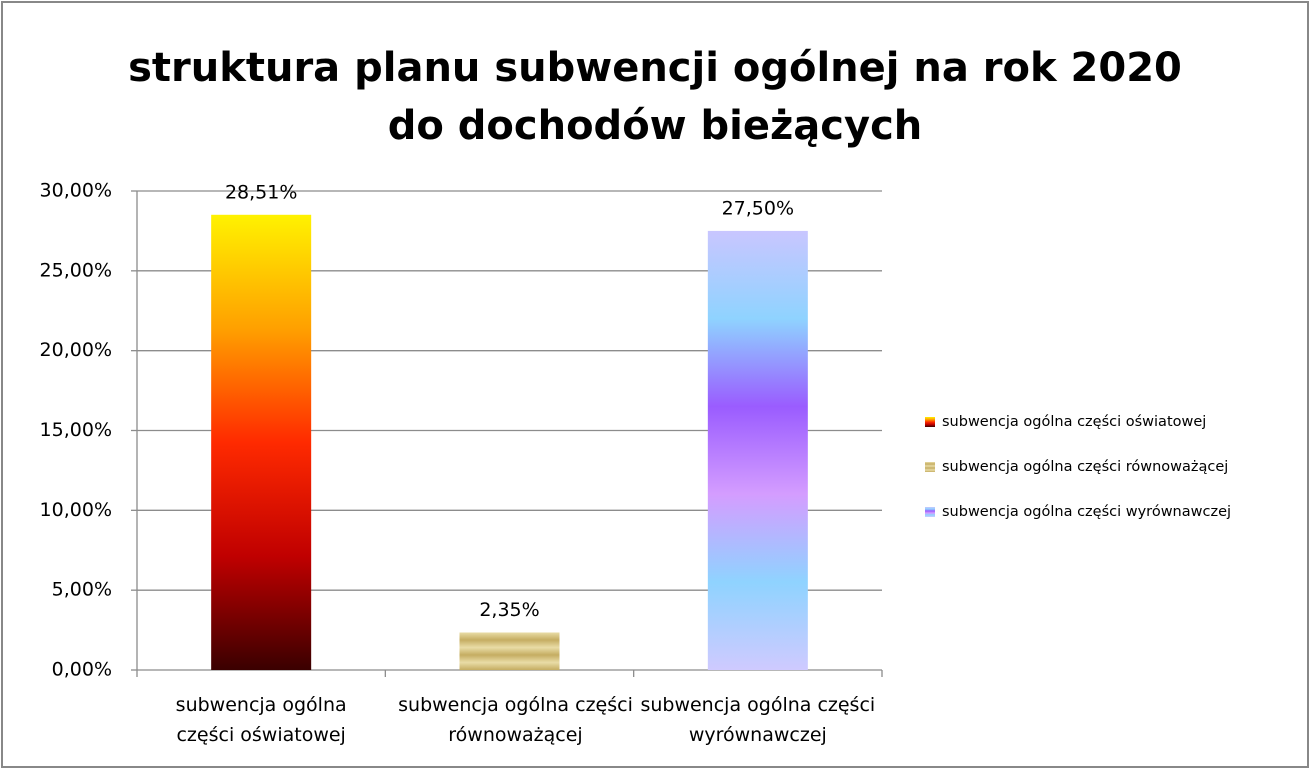  Describe the element at coordinates (76, 510) in the screenshot. I see `y-tick-label: 10,00%` at that location.